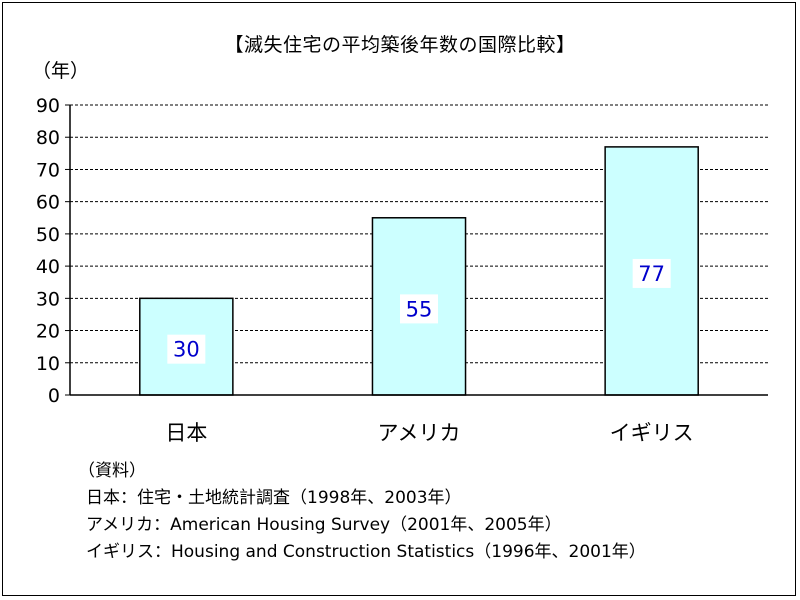  I want to click on y-tick-label: 0, so click(54, 396).